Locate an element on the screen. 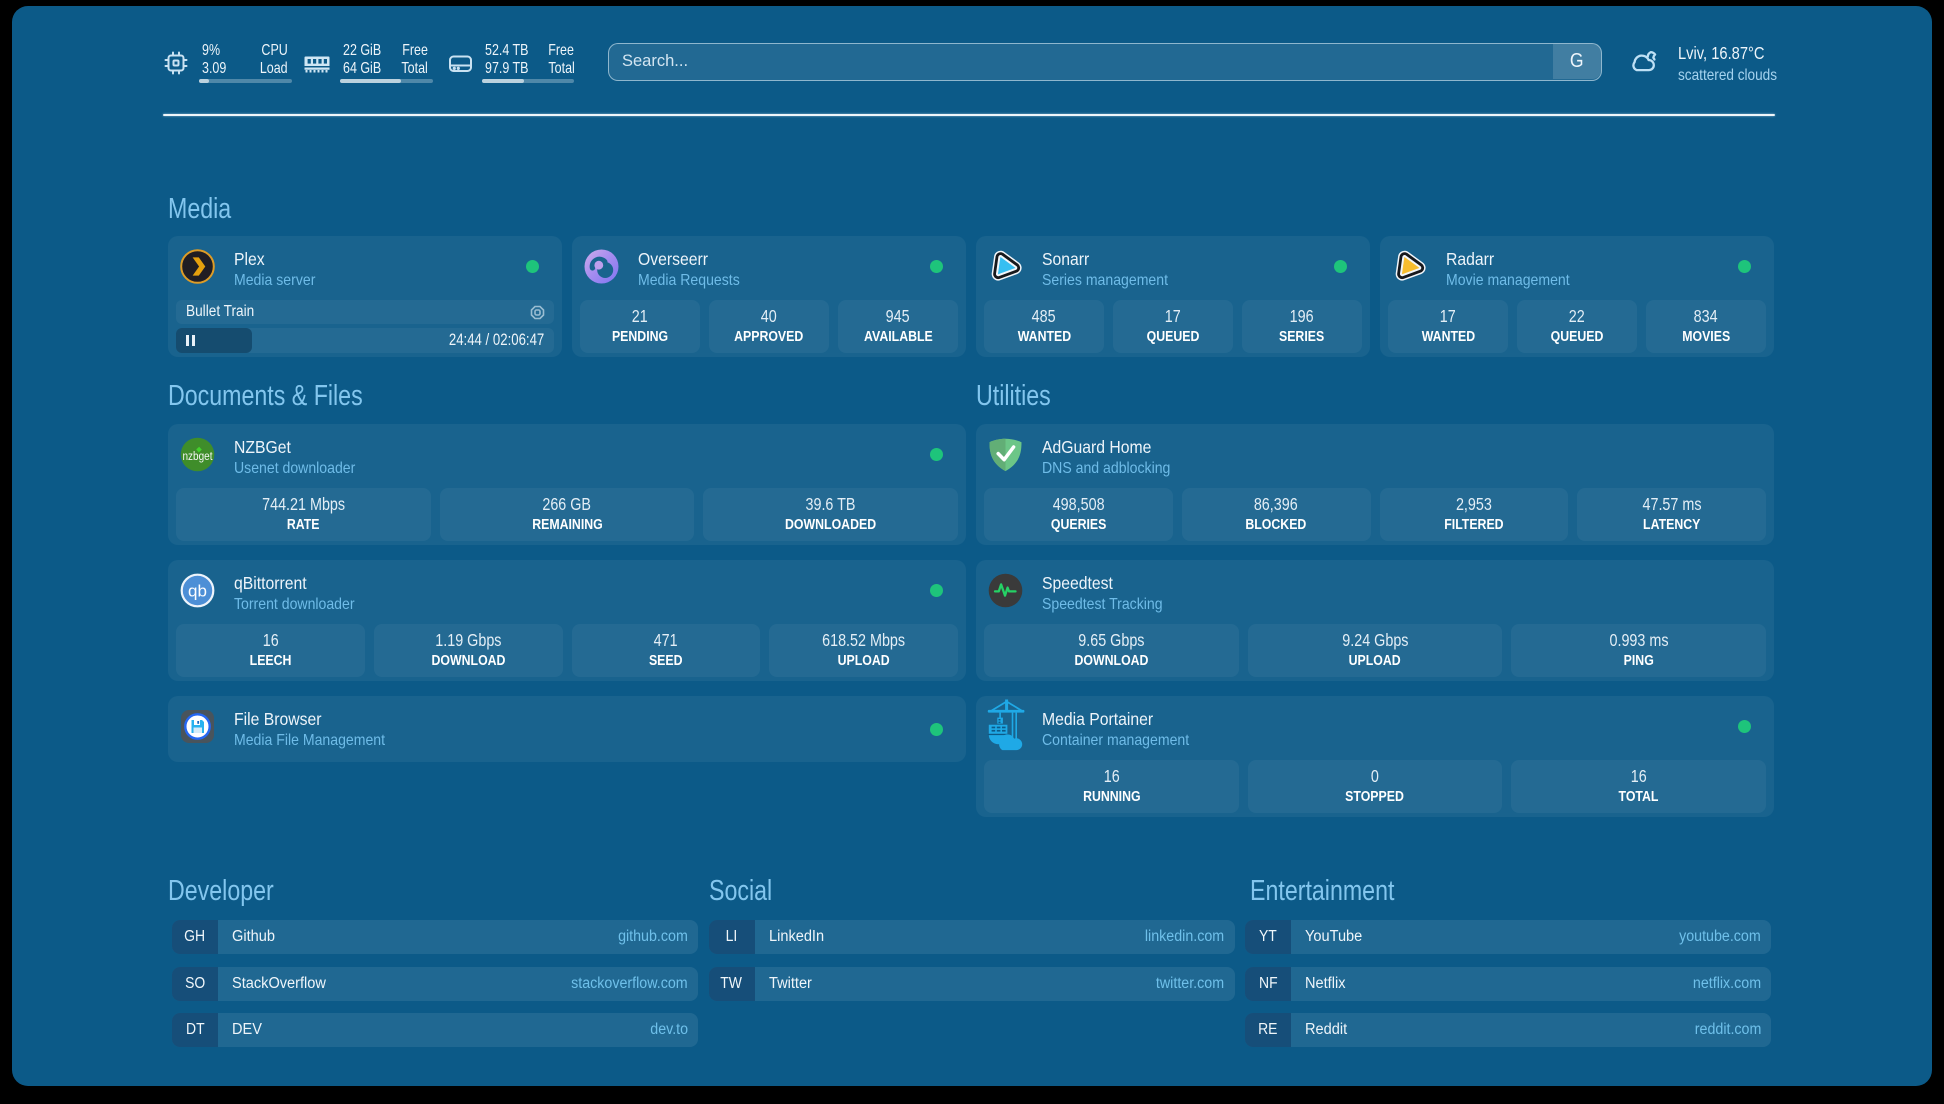 The image size is (1944, 1104). svg-text: nzbget is located at coordinates (198, 457).